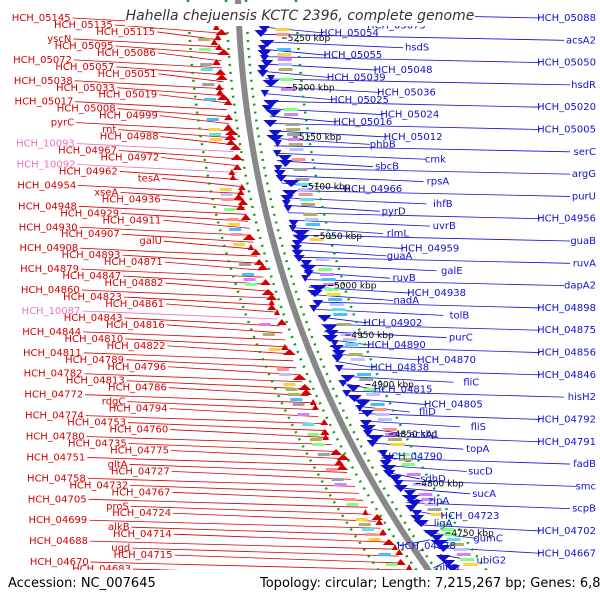 The width and height of the screenshot is (600, 600). I want to click on right-gene-label: HCH_05055, so click(352, 55).